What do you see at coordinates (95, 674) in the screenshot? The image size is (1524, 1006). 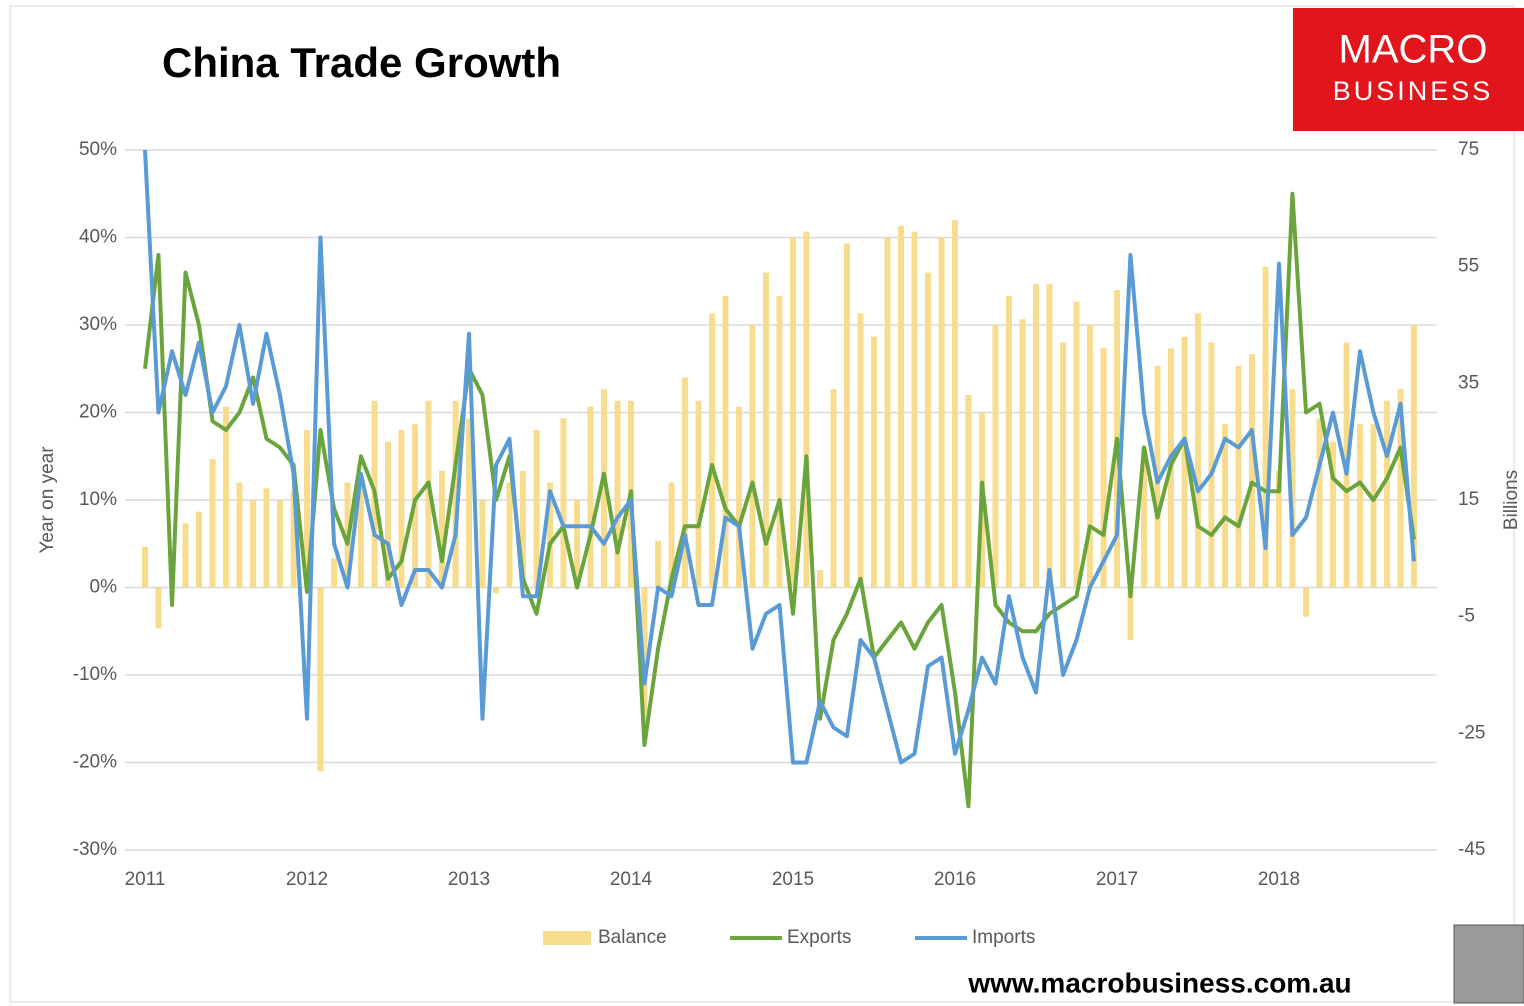 I see `y-tick-label: -10%` at bounding box center [95, 674].